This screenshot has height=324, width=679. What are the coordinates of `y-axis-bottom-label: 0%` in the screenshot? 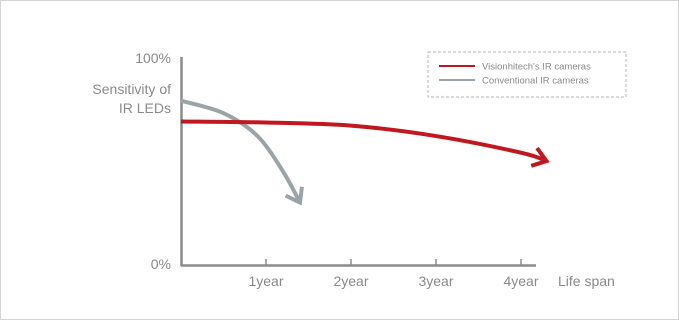 It's located at (161, 264).